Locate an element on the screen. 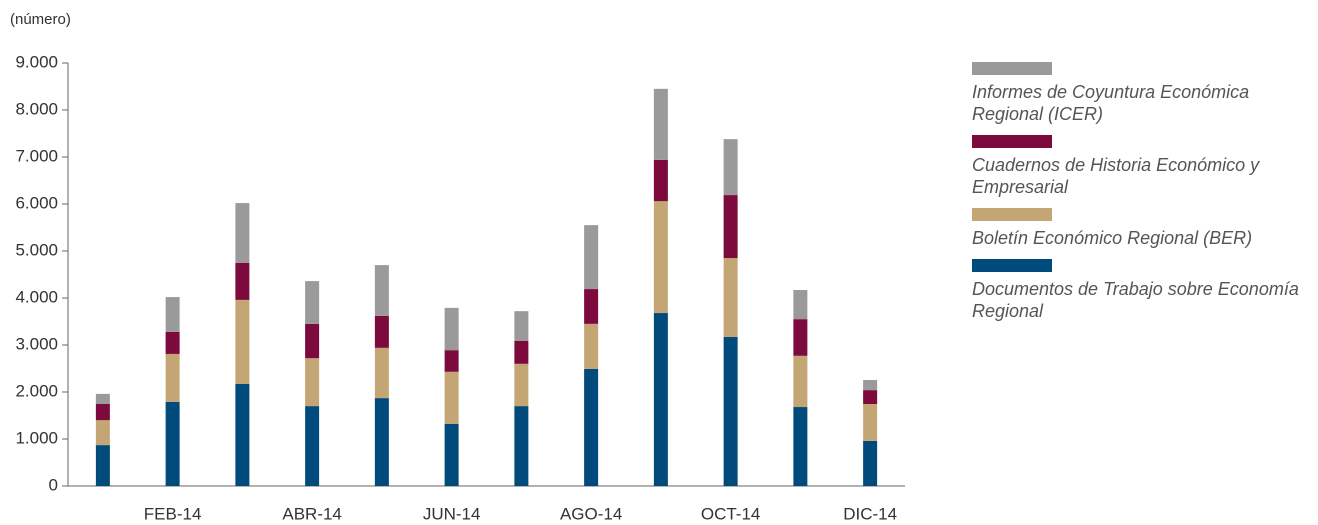  legend-label: Boletín Económico Regional (BER) is located at coordinates (1112, 238).